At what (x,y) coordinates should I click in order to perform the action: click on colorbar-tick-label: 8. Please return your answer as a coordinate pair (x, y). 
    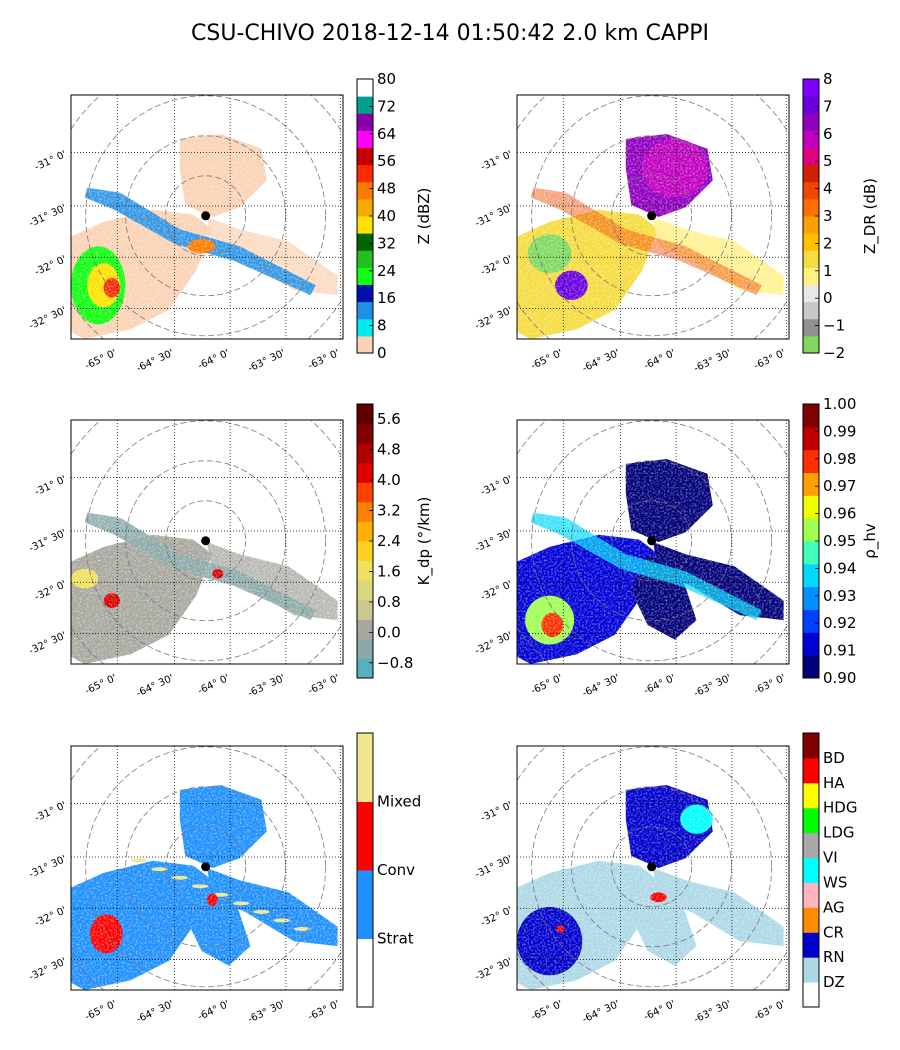
    Looking at the image, I should click on (828, 79).